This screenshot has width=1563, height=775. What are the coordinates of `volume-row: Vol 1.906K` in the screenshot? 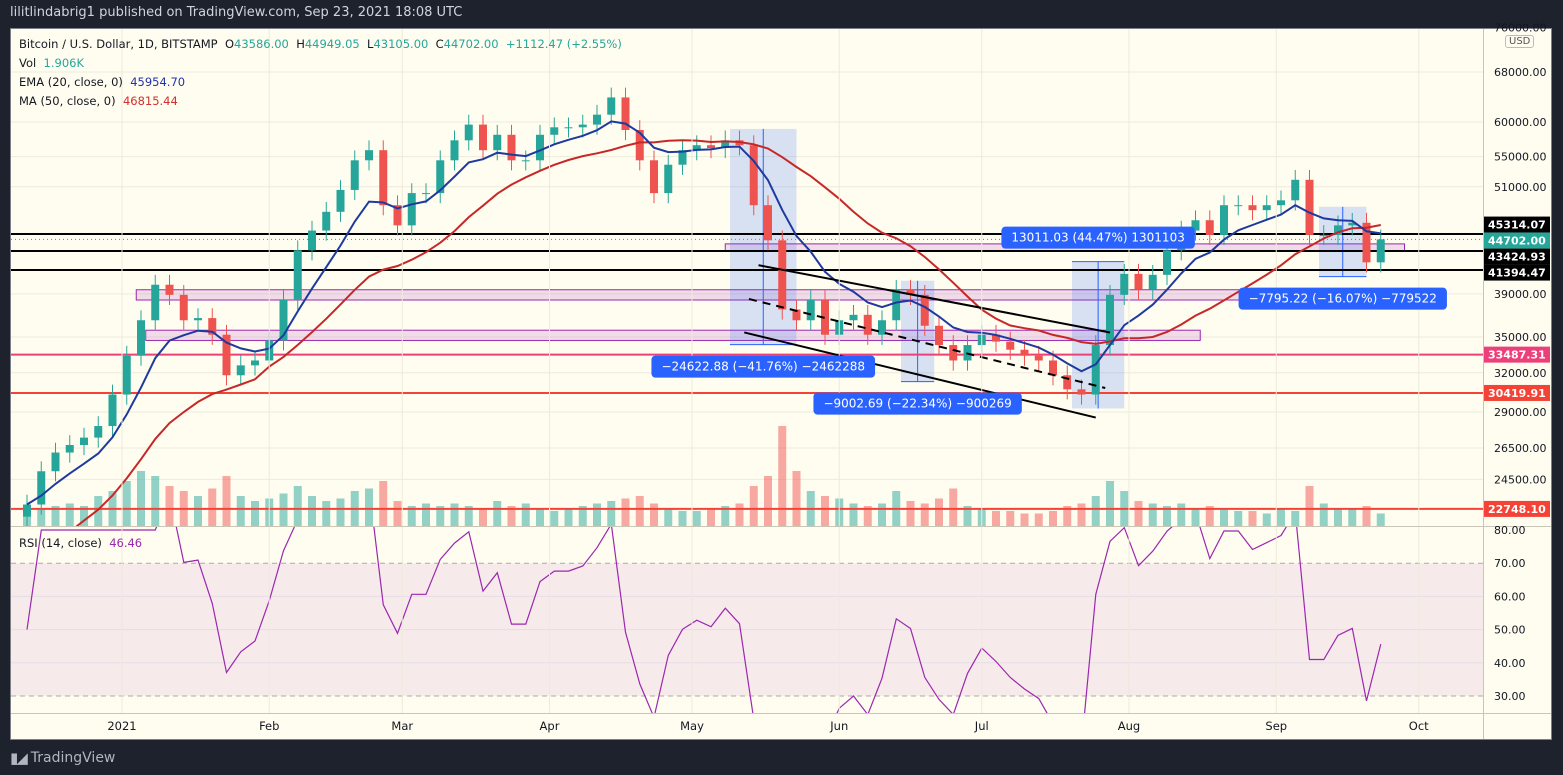 It's located at (51, 63).